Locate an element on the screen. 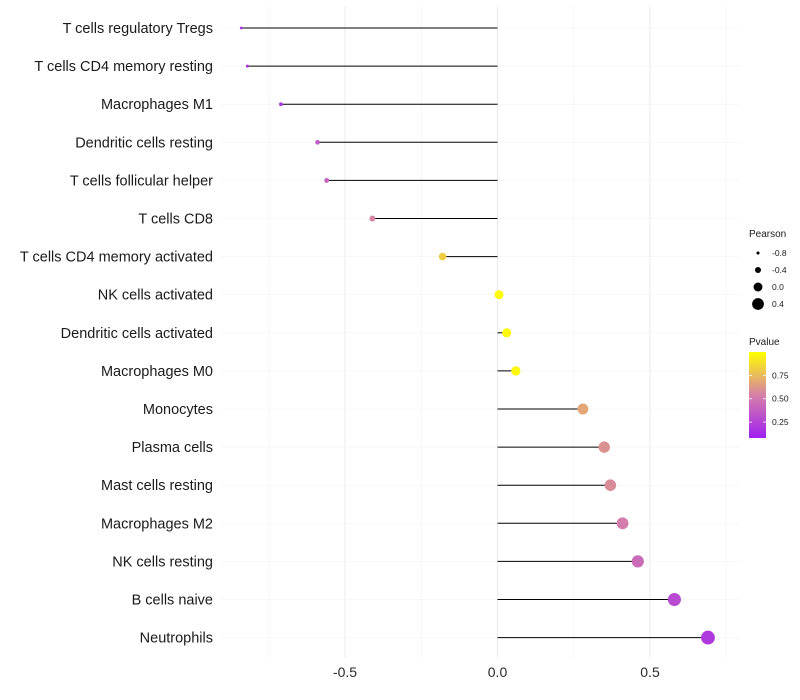 This screenshot has width=800, height=700. color-legend-label: 0.25 is located at coordinates (780, 422).